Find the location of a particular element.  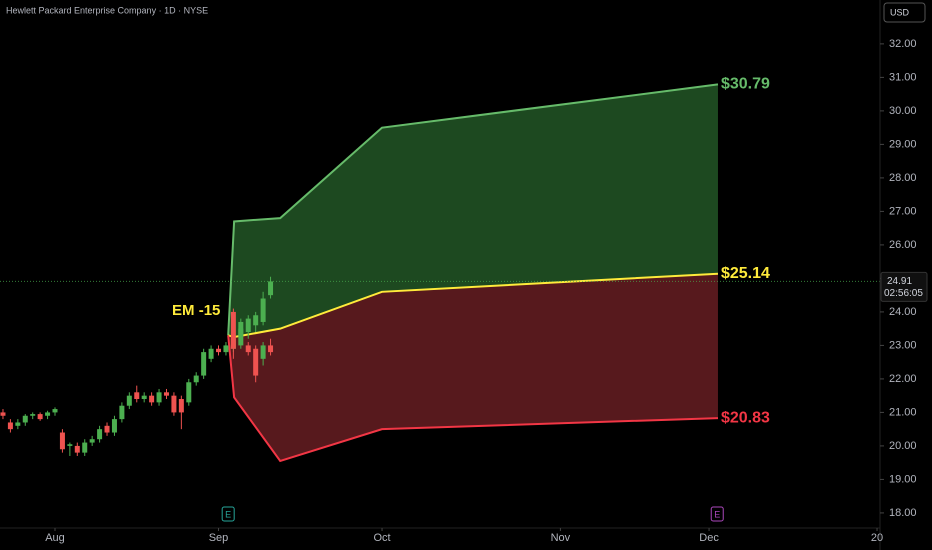

price-tag-countdown: 02:56:05 is located at coordinates (903, 293).